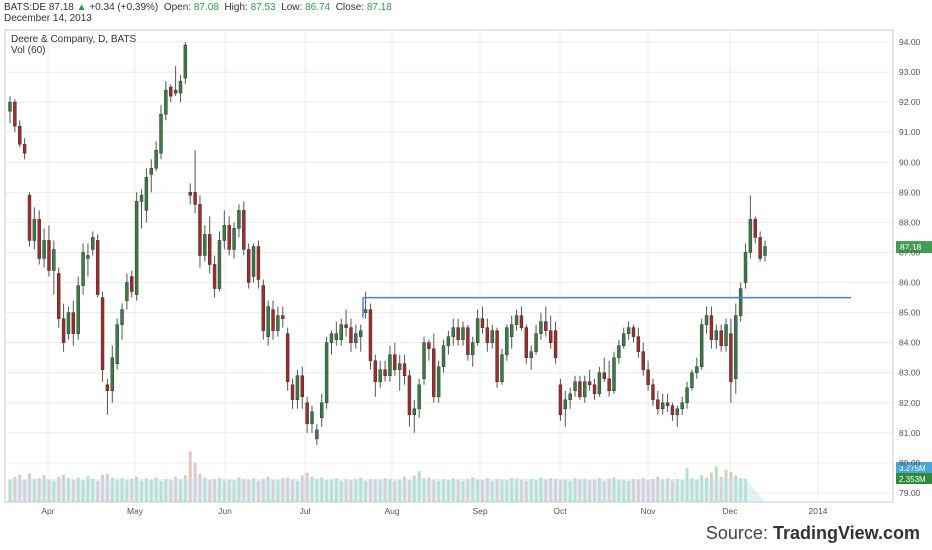  Describe the element at coordinates (910, 42) in the screenshot. I see `y-tick-label: 94.00` at that location.